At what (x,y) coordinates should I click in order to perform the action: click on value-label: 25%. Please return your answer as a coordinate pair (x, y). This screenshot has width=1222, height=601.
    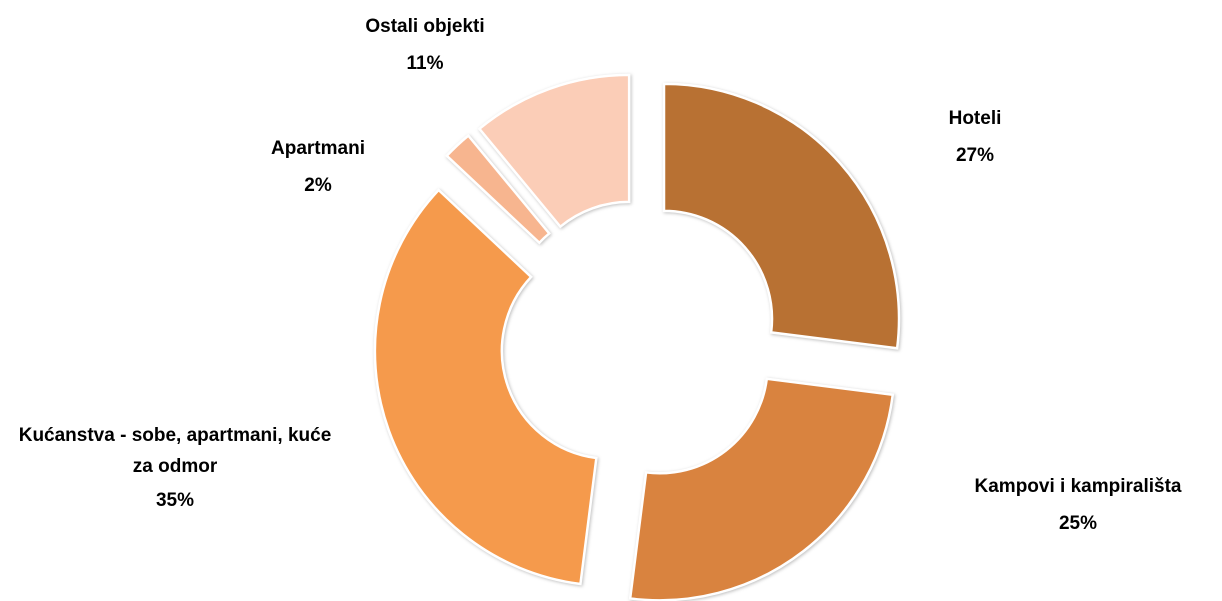
    Looking at the image, I should click on (1078, 523).